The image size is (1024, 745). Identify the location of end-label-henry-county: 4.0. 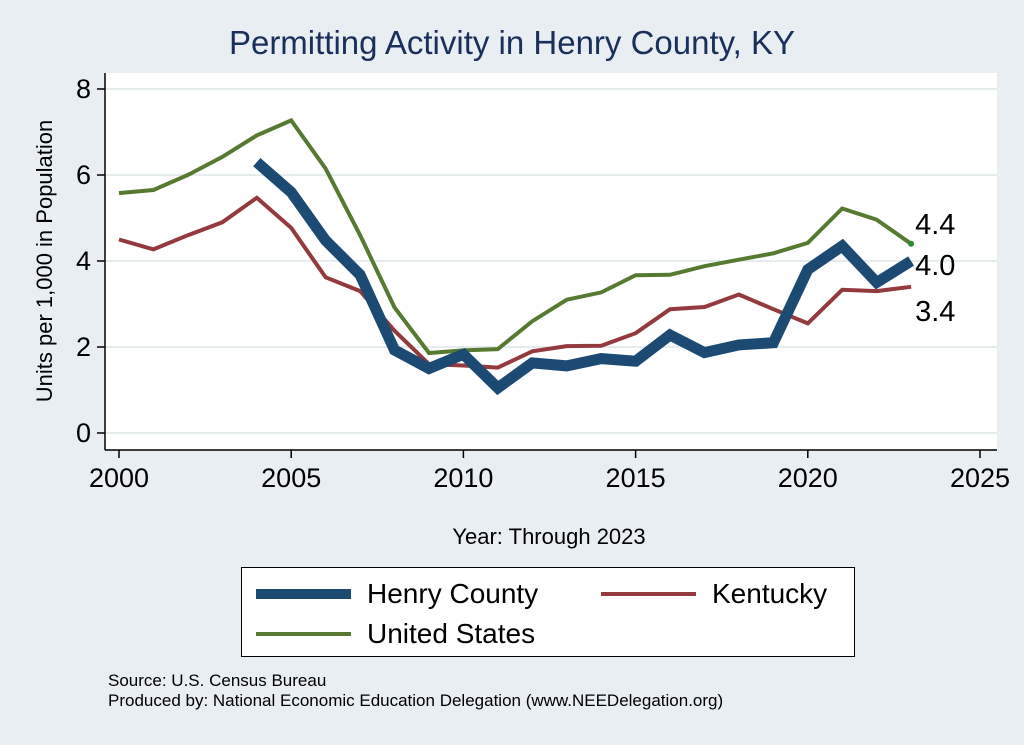
(935, 266).